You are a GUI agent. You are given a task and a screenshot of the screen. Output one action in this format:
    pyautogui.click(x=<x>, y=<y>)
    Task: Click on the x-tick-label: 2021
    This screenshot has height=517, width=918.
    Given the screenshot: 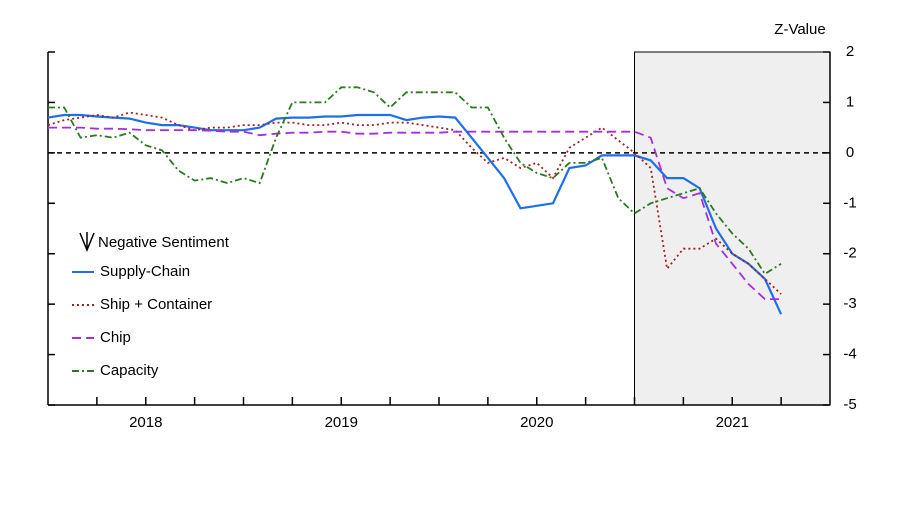 What is the action you would take?
    pyautogui.click(x=732, y=422)
    